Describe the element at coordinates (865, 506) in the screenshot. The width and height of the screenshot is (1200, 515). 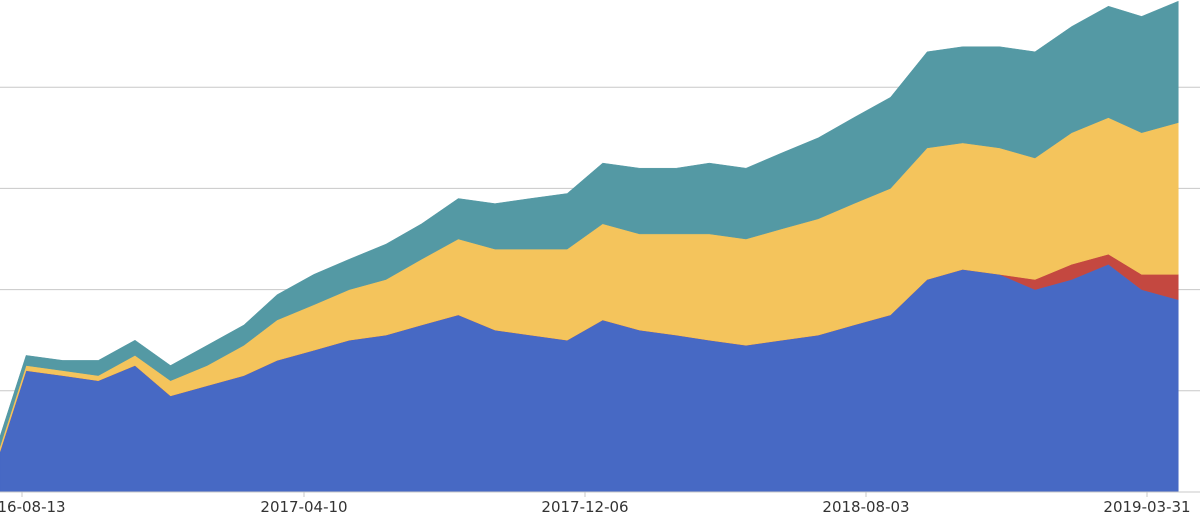
I see `x-tick-label: 2018-08-03` at that location.